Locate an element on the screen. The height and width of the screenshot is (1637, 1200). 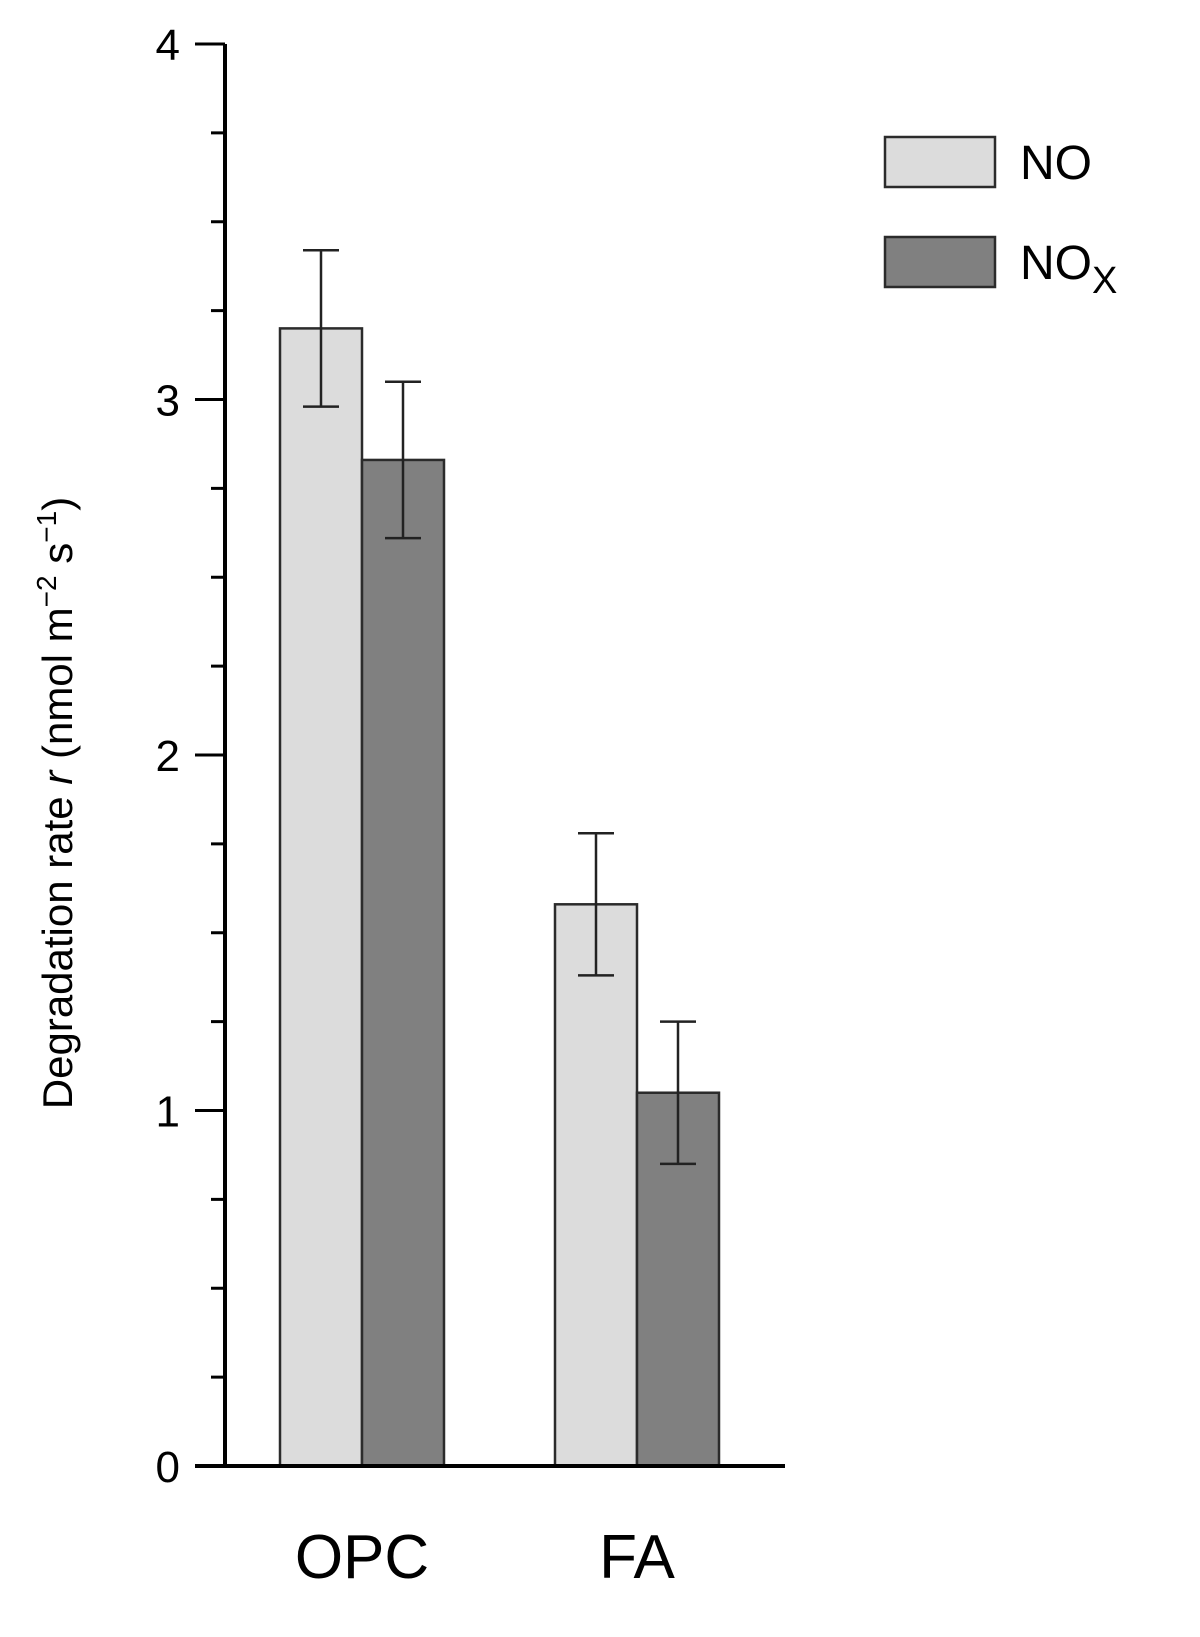
bar-opc-no is located at coordinates (321, 897).